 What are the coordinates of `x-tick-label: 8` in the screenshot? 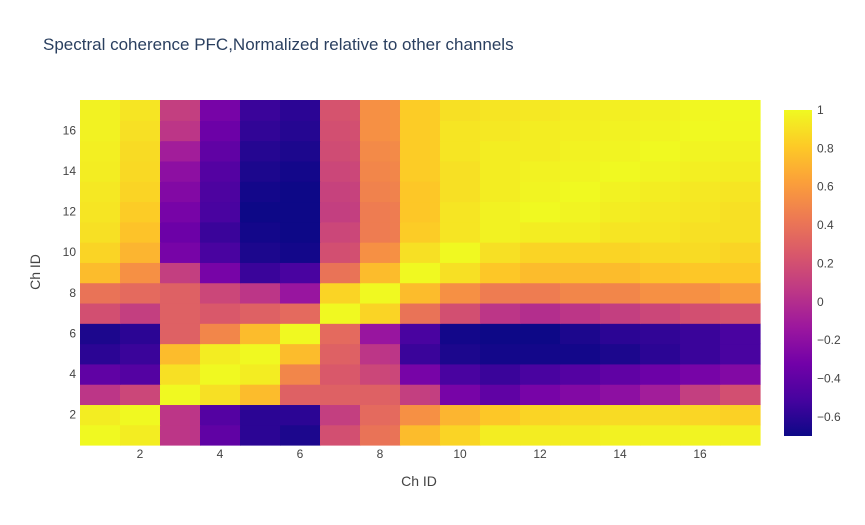 It's located at (380, 454).